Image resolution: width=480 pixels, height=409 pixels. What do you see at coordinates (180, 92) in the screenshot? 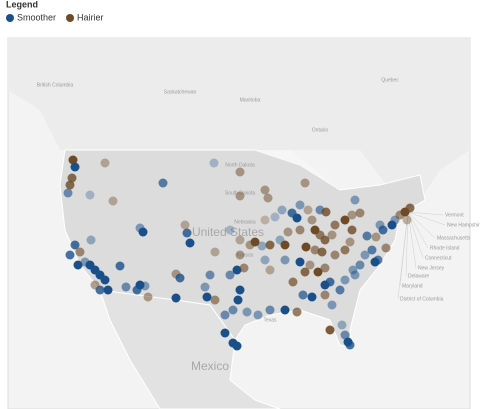
I see `region-label: Saskatchewan` at bounding box center [180, 92].